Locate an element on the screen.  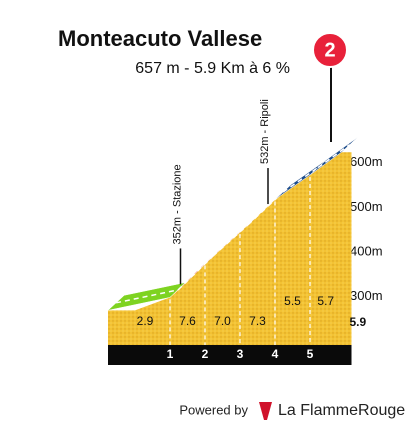
km-label: 4 is located at coordinates (275, 354).